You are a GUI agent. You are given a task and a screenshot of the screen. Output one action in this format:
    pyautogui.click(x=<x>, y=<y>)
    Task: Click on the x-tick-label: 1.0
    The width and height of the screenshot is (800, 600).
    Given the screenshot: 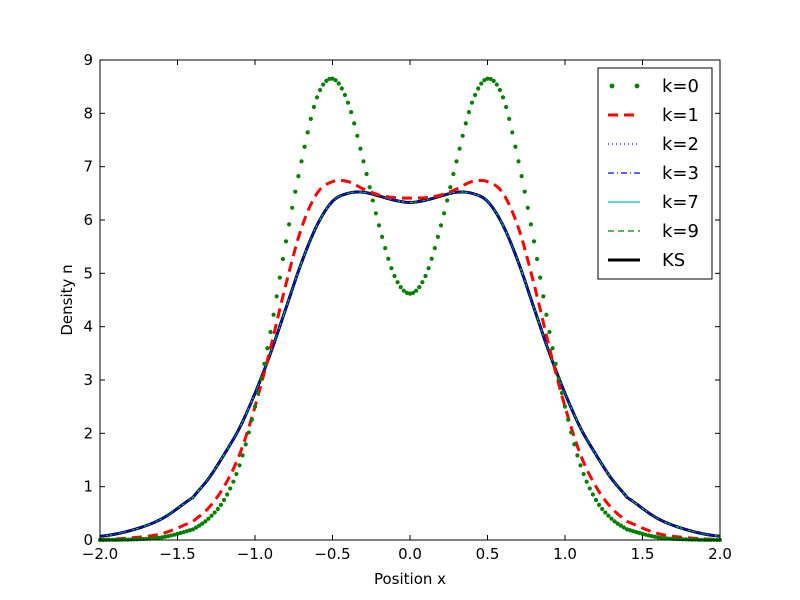 What is the action you would take?
    pyautogui.click(x=565, y=554)
    